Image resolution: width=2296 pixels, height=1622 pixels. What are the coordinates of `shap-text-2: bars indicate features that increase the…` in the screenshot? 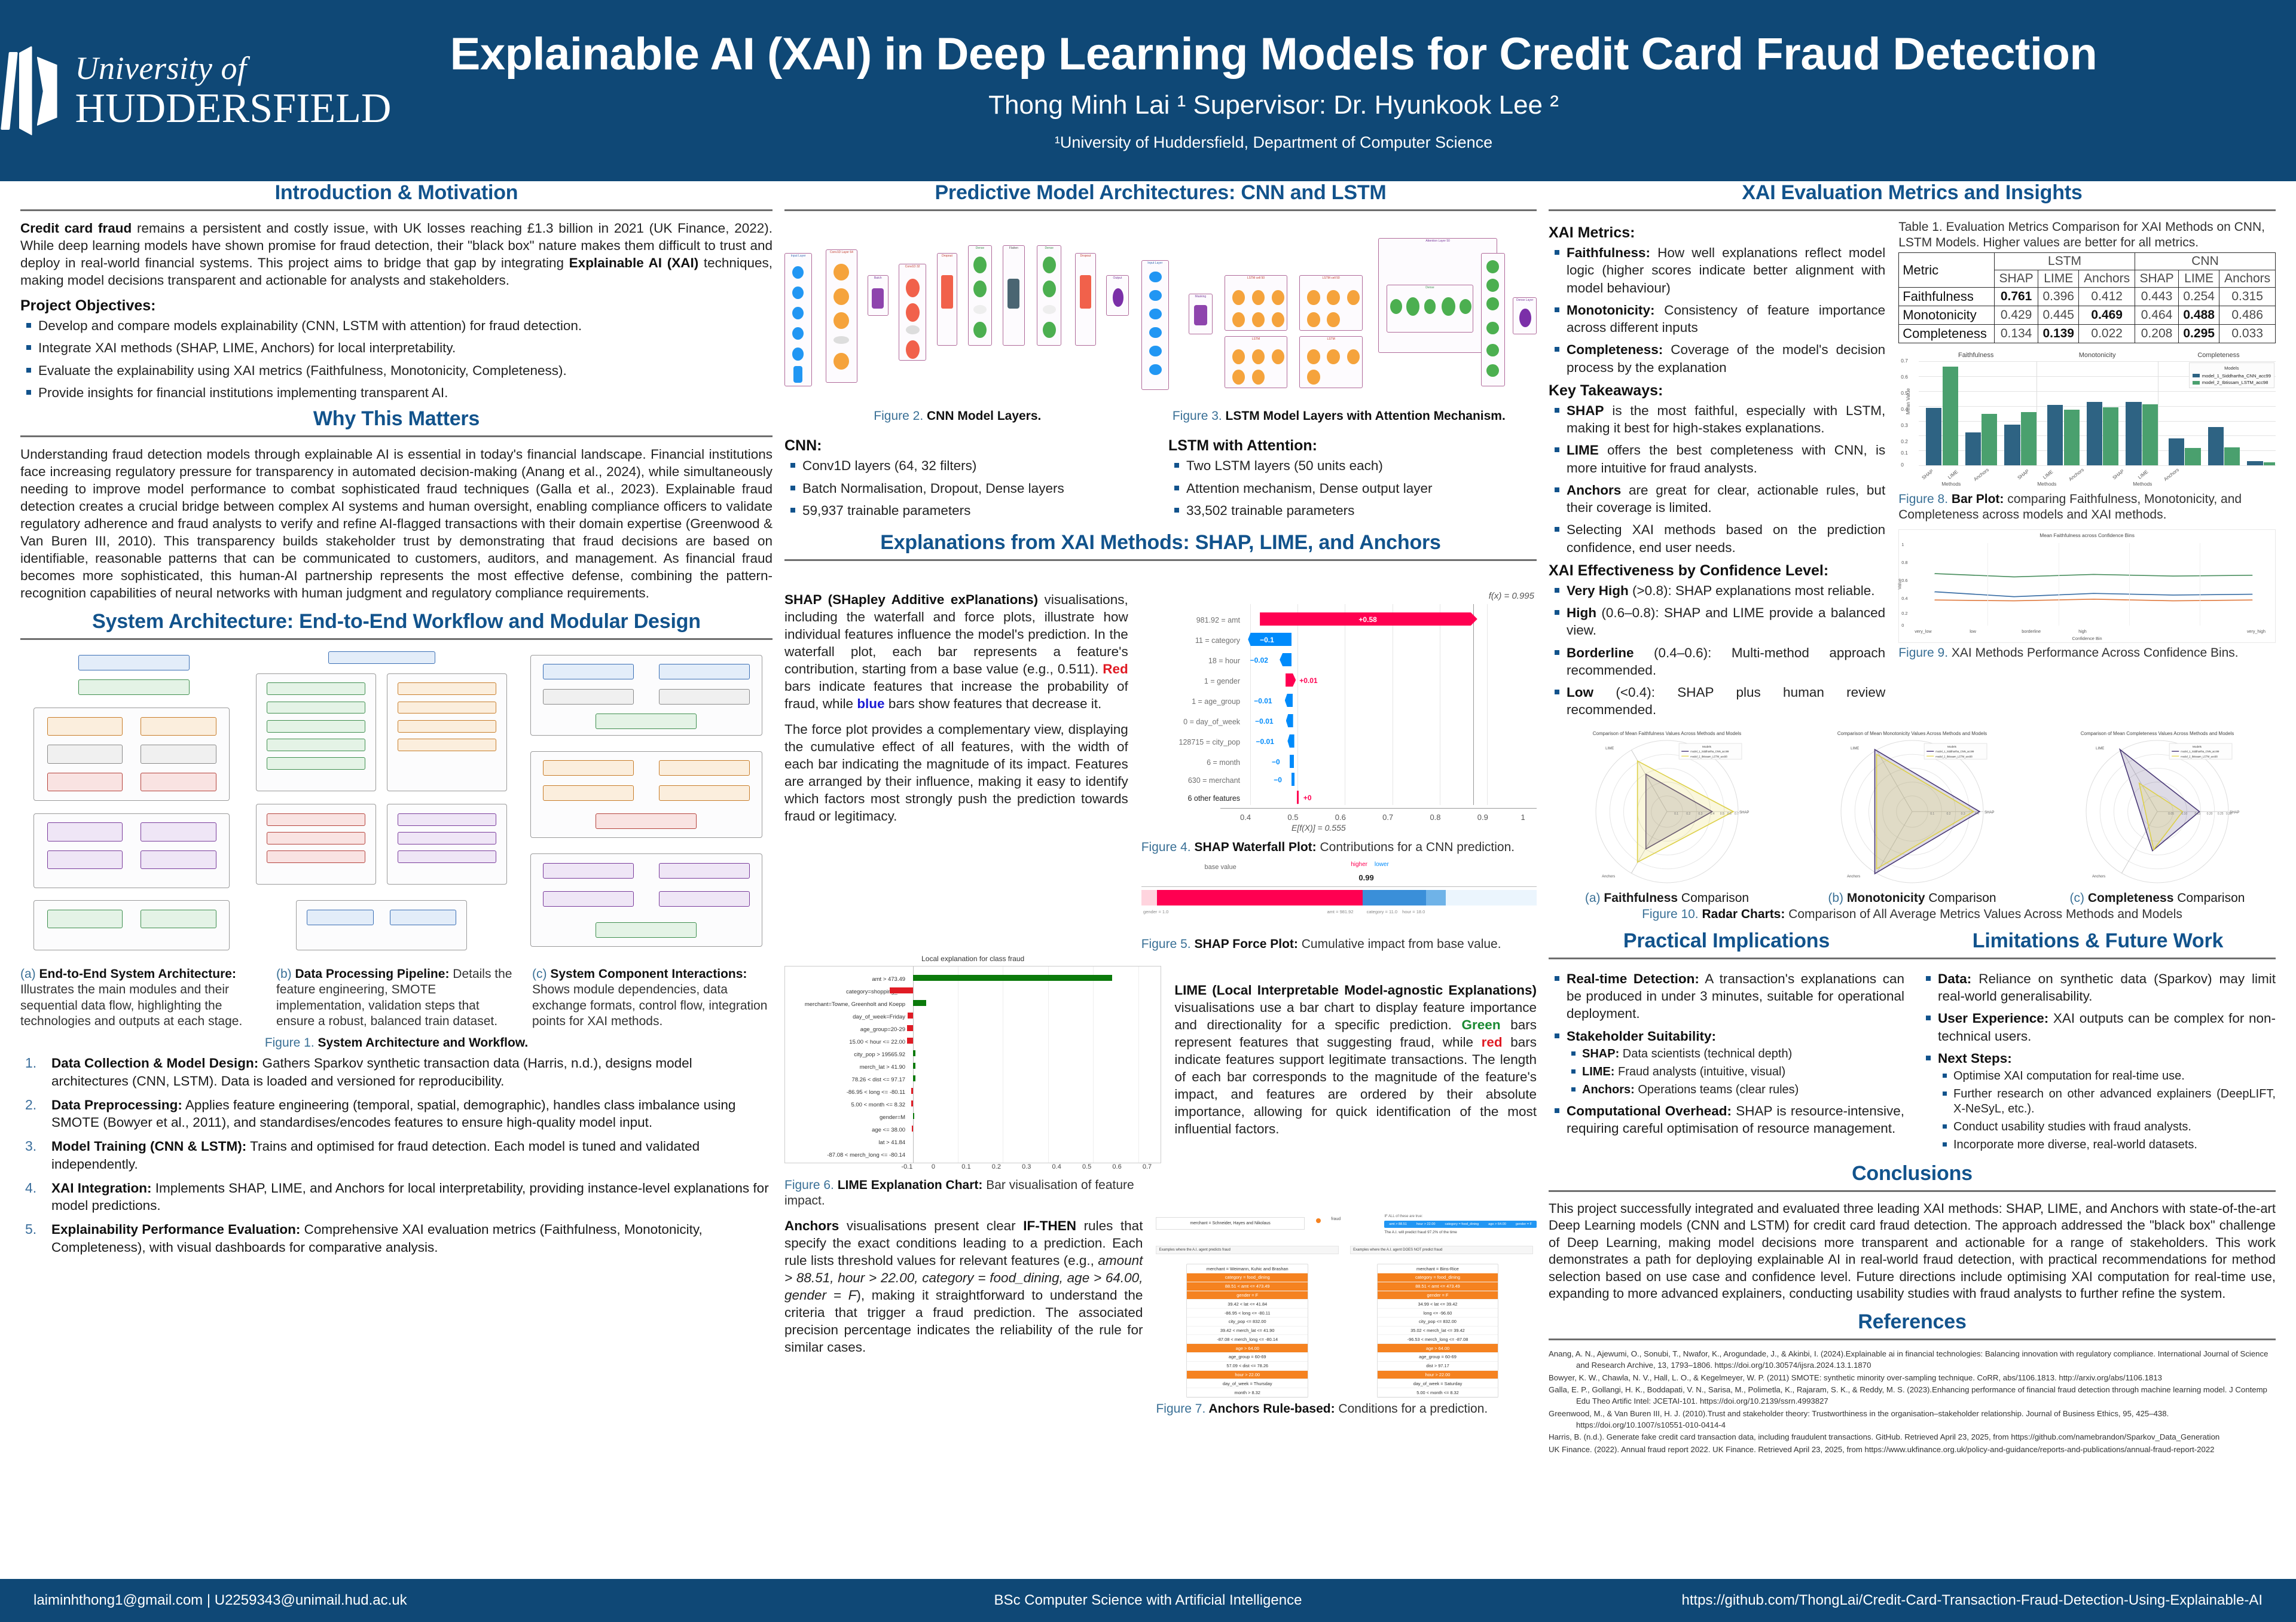 It's located at (956, 695).